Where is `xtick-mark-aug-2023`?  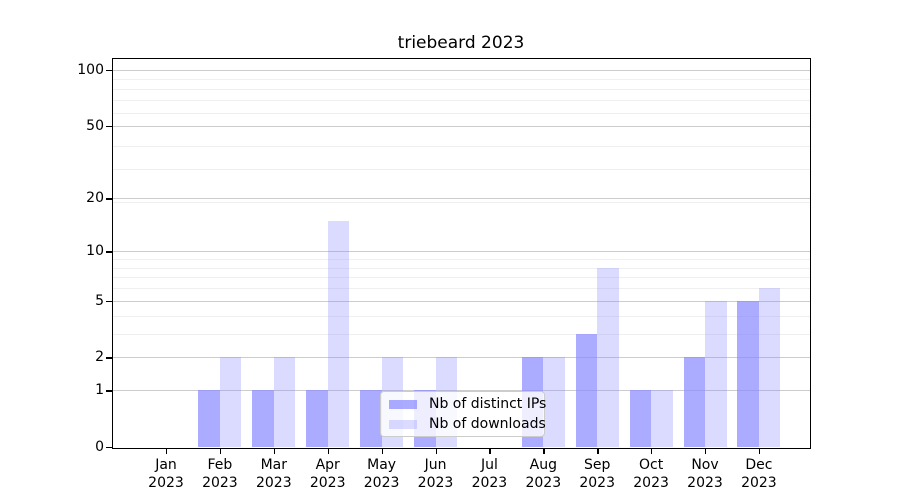 xtick-mark-aug-2023 is located at coordinates (544, 451).